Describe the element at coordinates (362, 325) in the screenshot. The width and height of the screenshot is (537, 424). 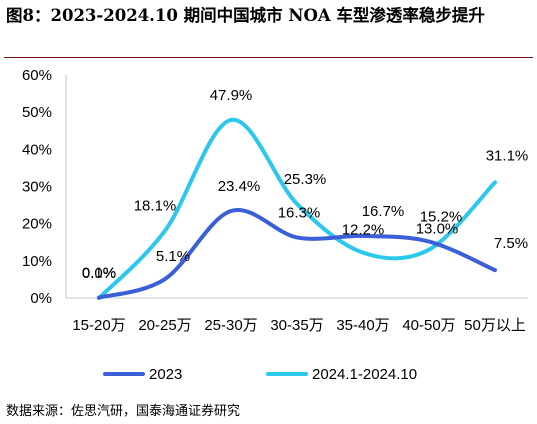
I see `x-tick-label: 35-40万` at that location.